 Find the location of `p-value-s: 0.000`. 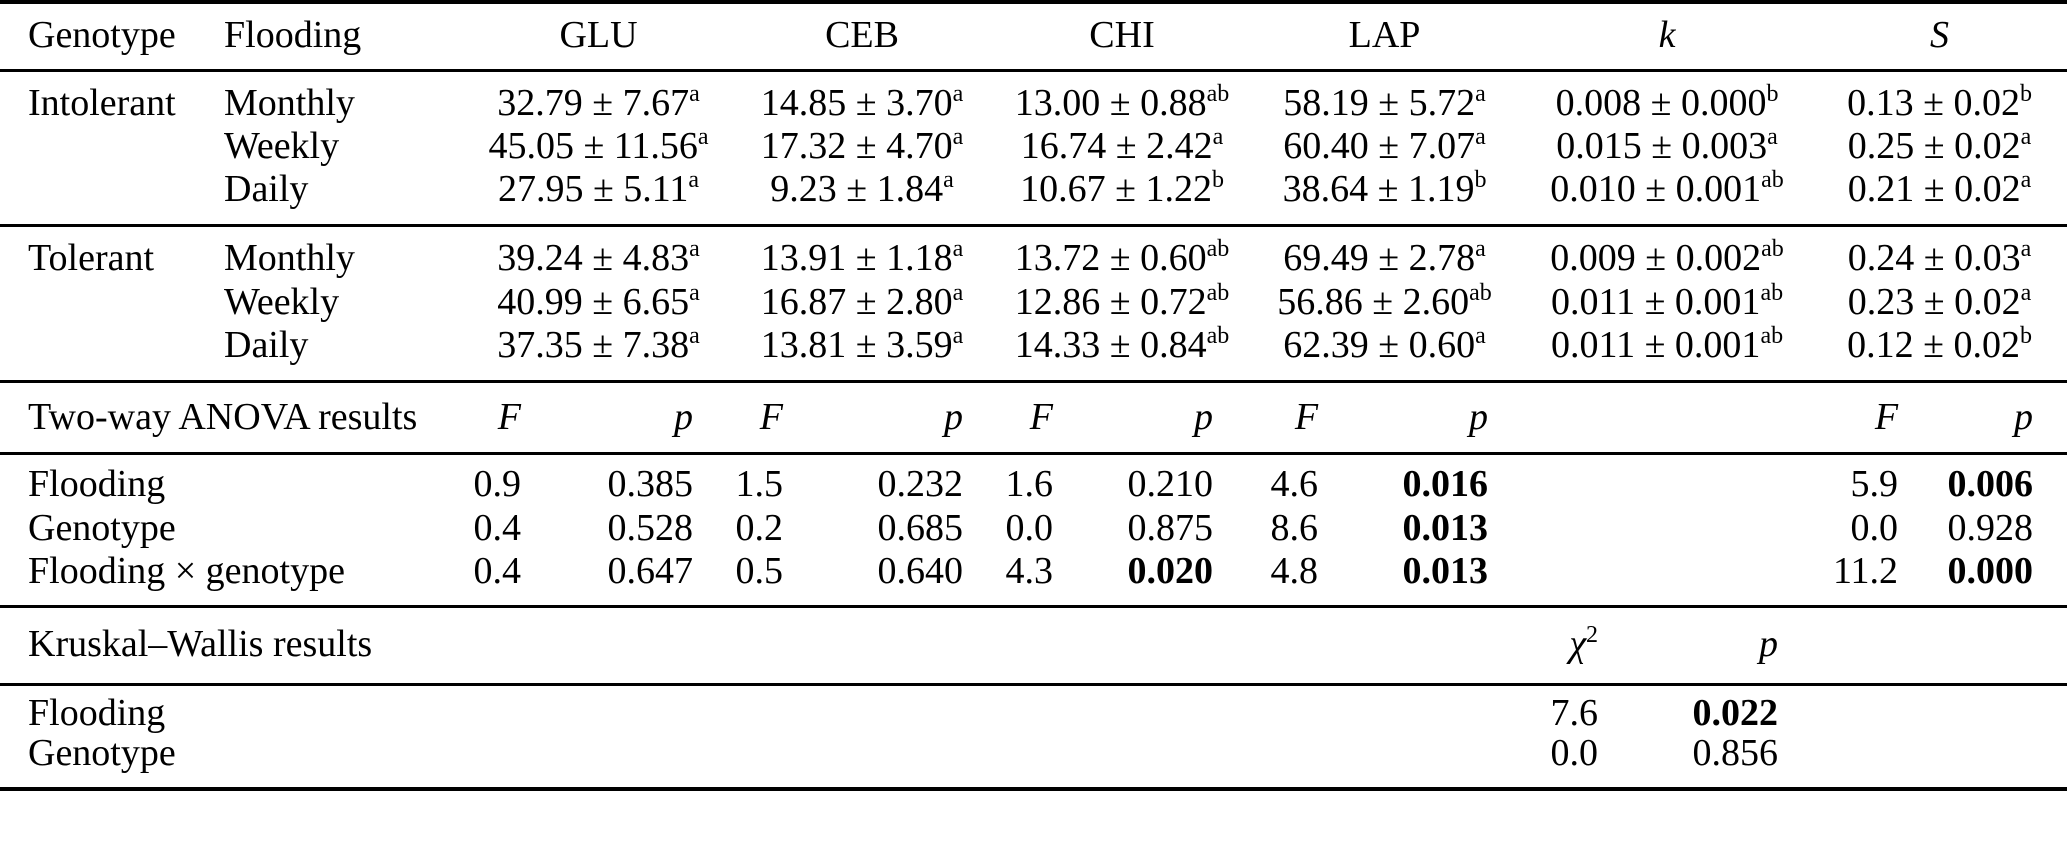

p-value-s: 0.000 is located at coordinates (1999, 579).